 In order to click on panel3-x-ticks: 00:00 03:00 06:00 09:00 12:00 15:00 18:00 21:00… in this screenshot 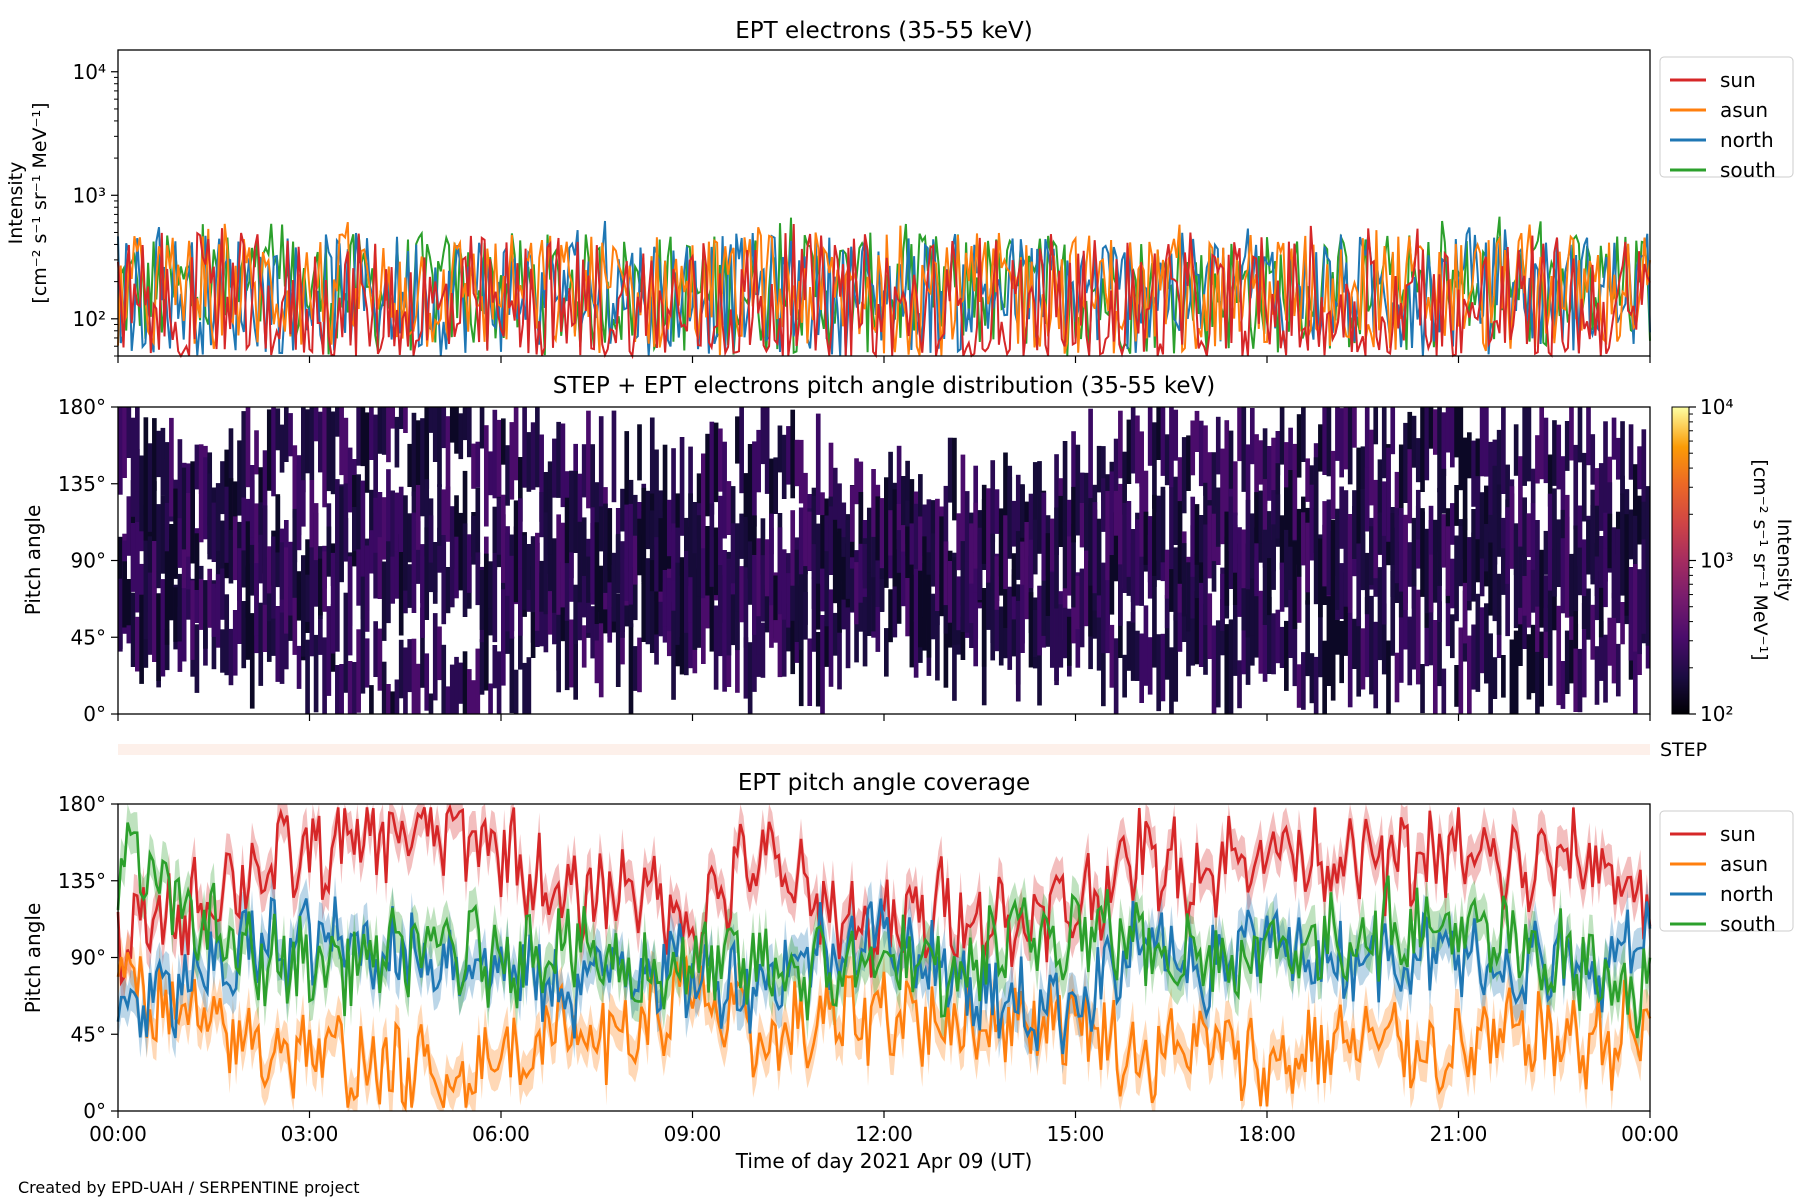, I will do `click(884, 1128)`.